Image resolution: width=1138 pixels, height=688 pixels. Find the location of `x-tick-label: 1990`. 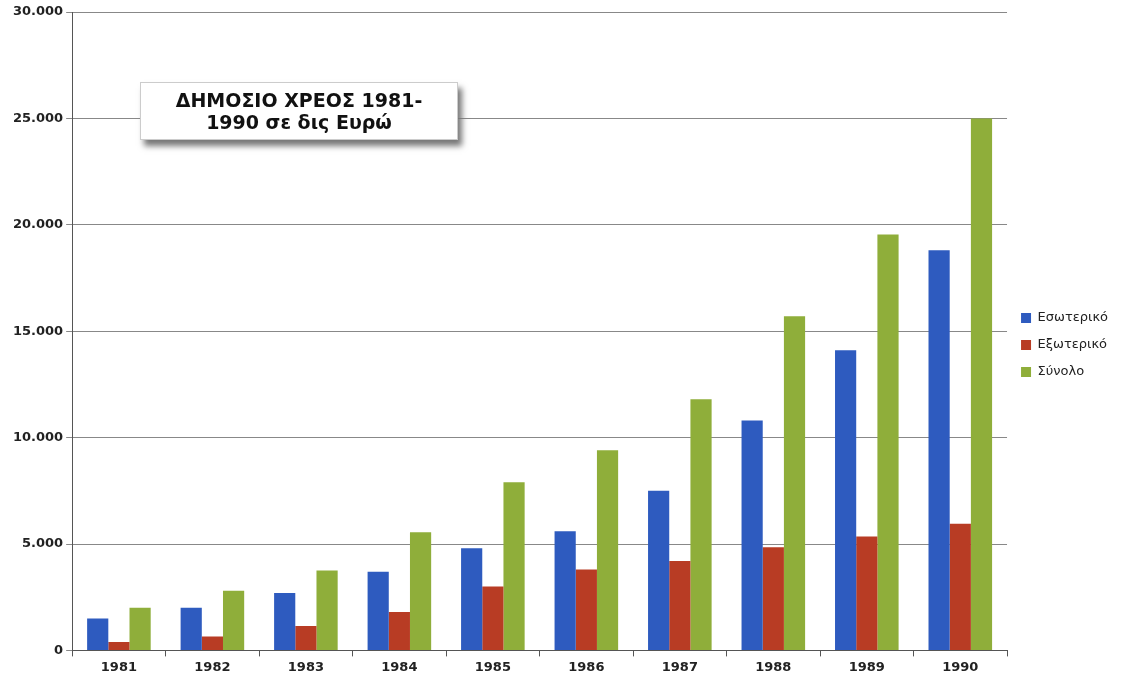

x-tick-label: 1990 is located at coordinates (960, 666).